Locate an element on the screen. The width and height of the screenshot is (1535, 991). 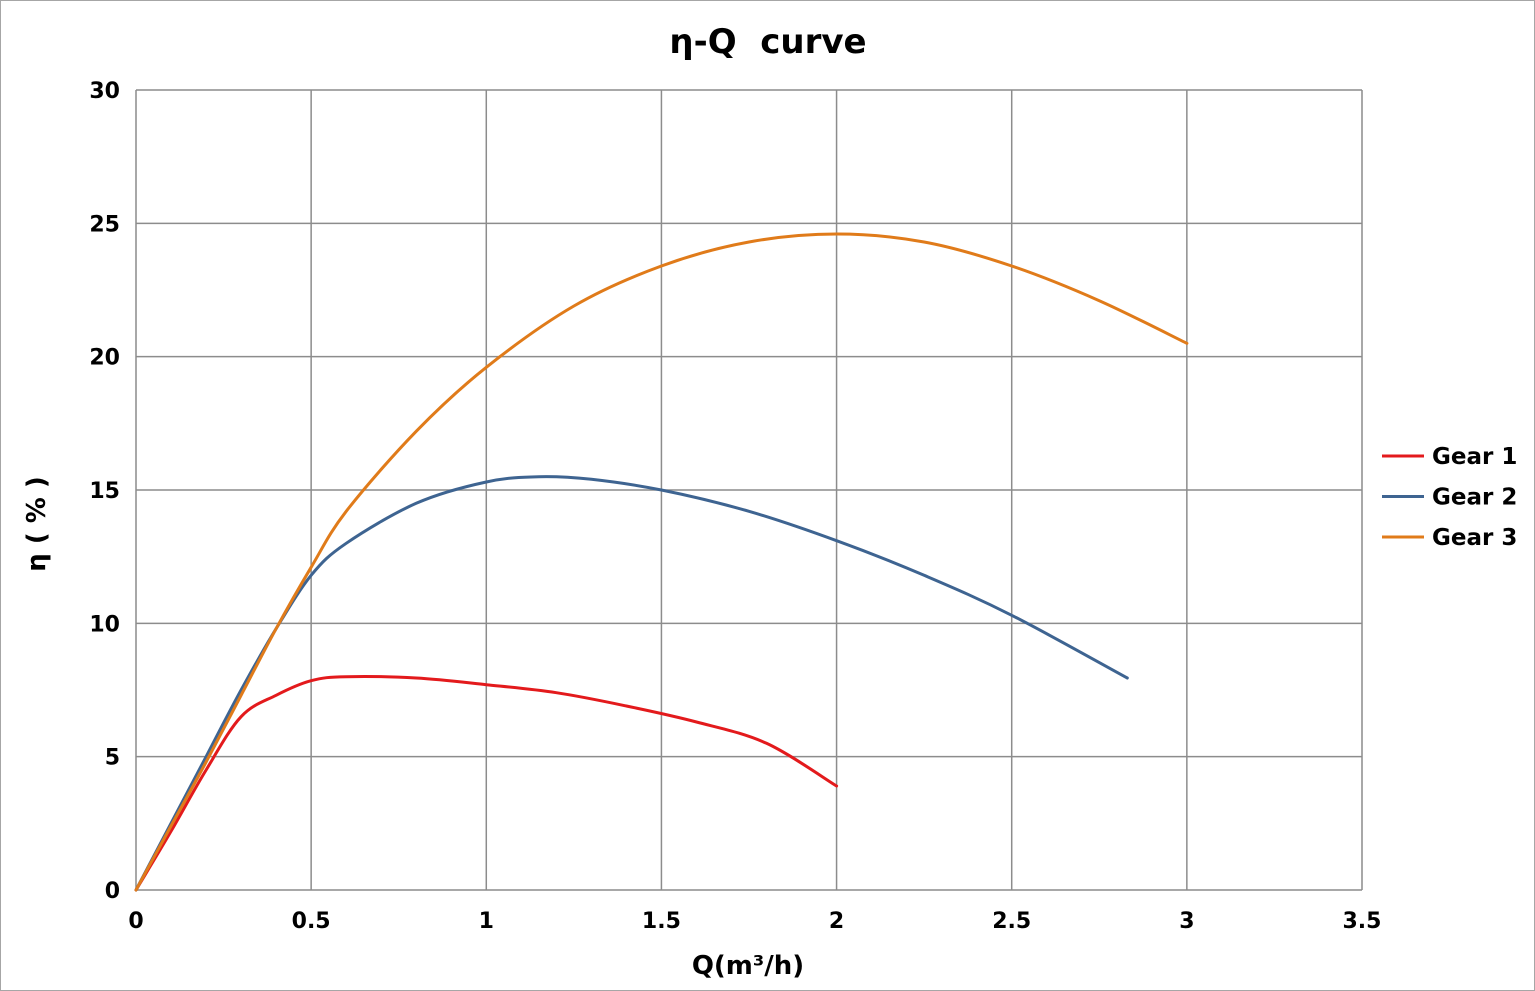
y-tick-label: 5 is located at coordinates (112, 758).